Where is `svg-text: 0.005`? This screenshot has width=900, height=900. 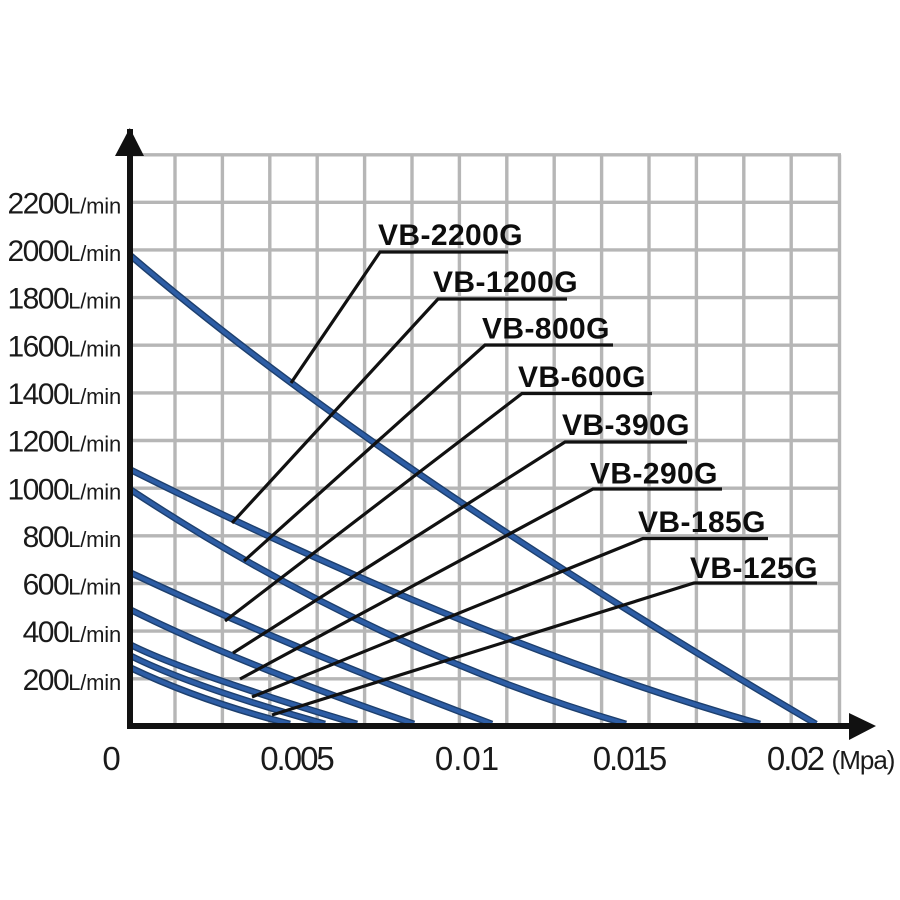
svg-text: 0.005 is located at coordinates (296, 758).